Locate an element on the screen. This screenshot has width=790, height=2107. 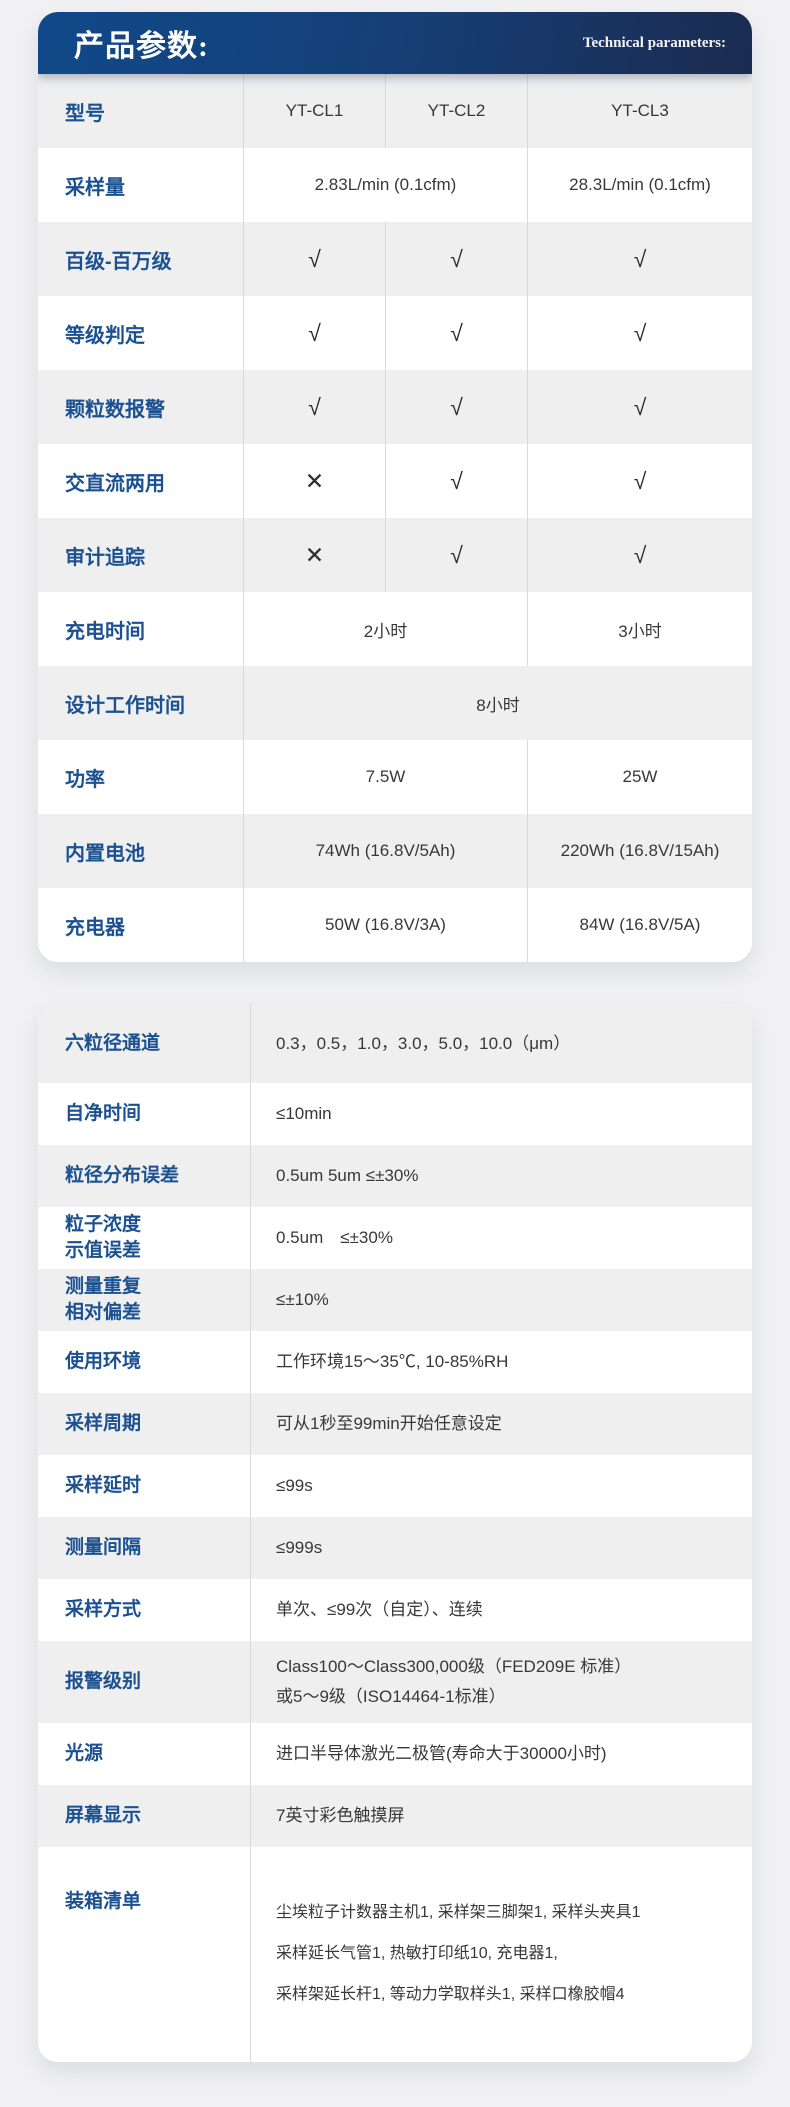
table-row: 百级-百万级 √ √ √ is located at coordinates (395, 259).